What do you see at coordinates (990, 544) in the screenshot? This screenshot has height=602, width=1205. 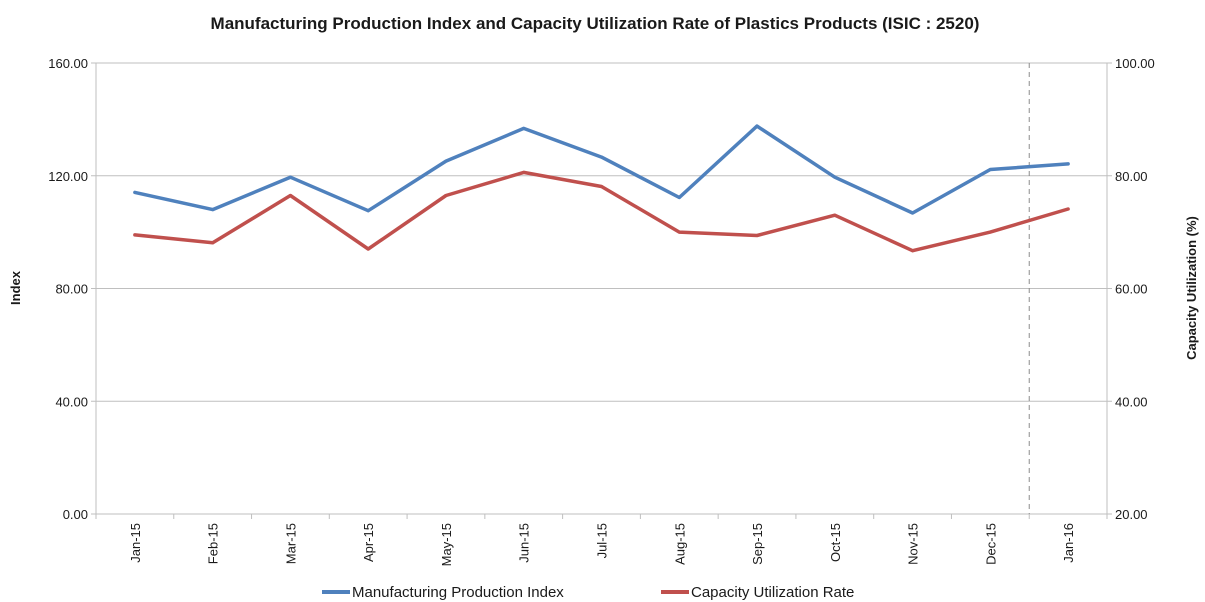 I see `x-tick-label-11: Dec-15` at bounding box center [990, 544].